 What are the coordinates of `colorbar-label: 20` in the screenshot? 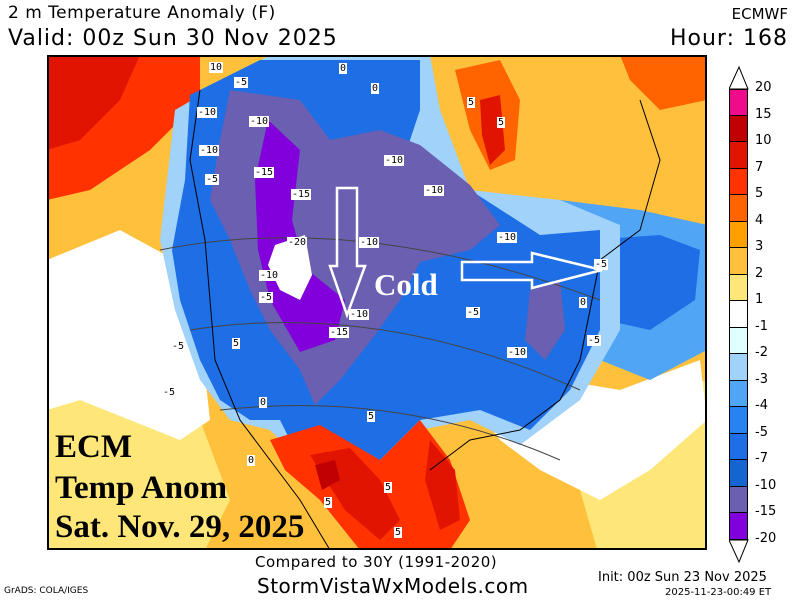 It's located at (763, 87).